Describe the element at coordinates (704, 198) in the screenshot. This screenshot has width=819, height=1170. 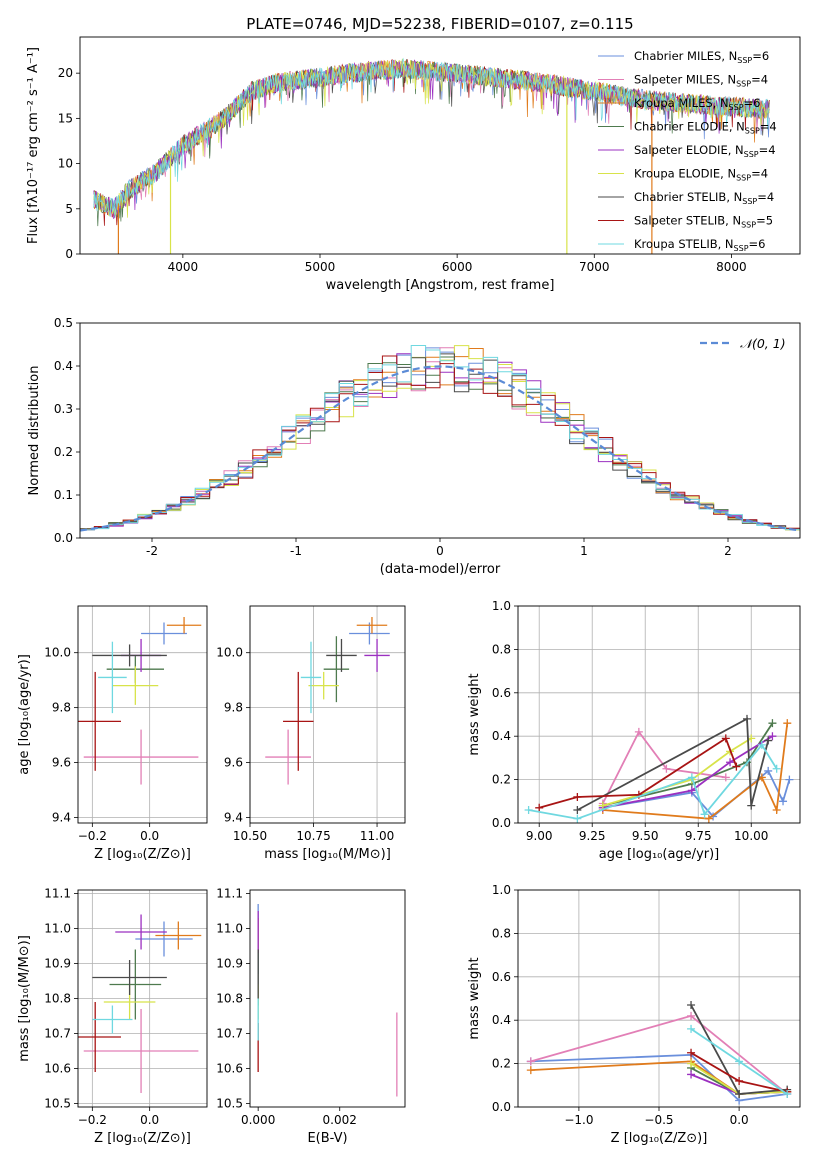
I see `legend-entry: Chabrier STELIB, NSSP=4` at that location.